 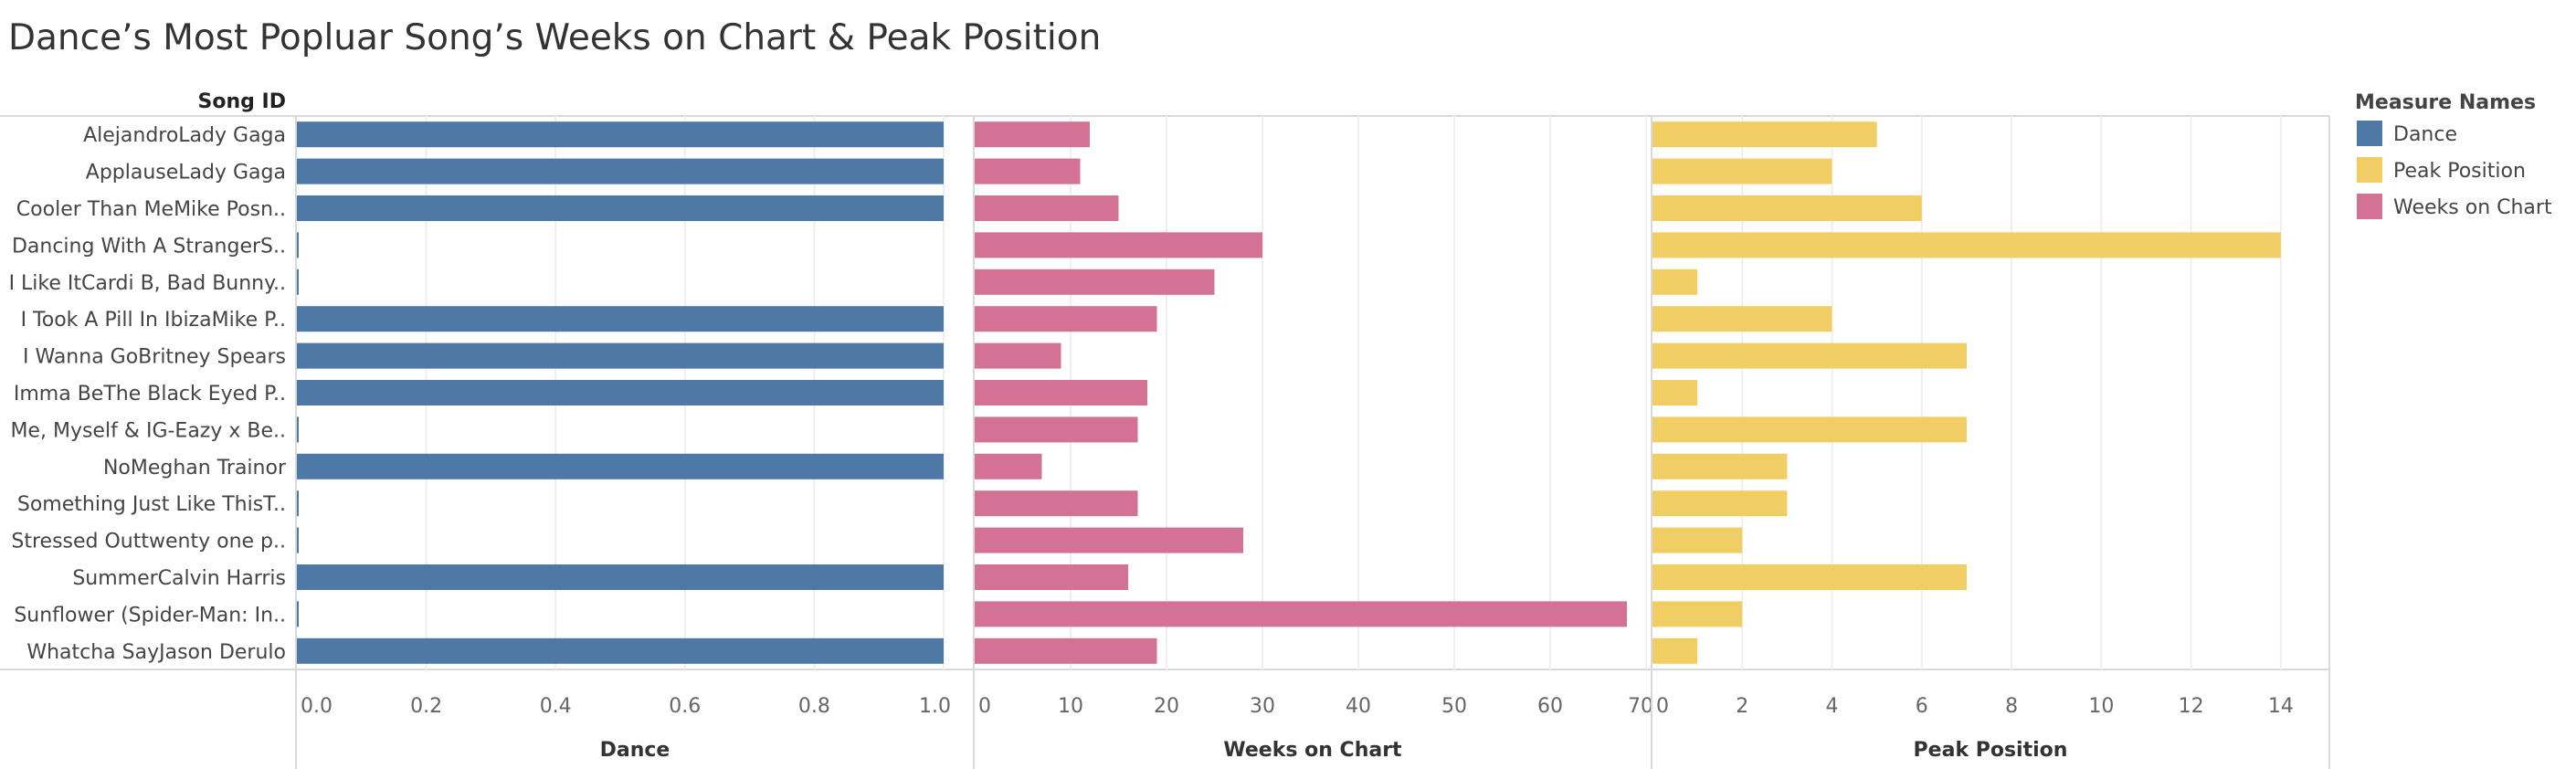 What do you see at coordinates (2281, 706) in the screenshot?
I see `tick-label: 14` at bounding box center [2281, 706].